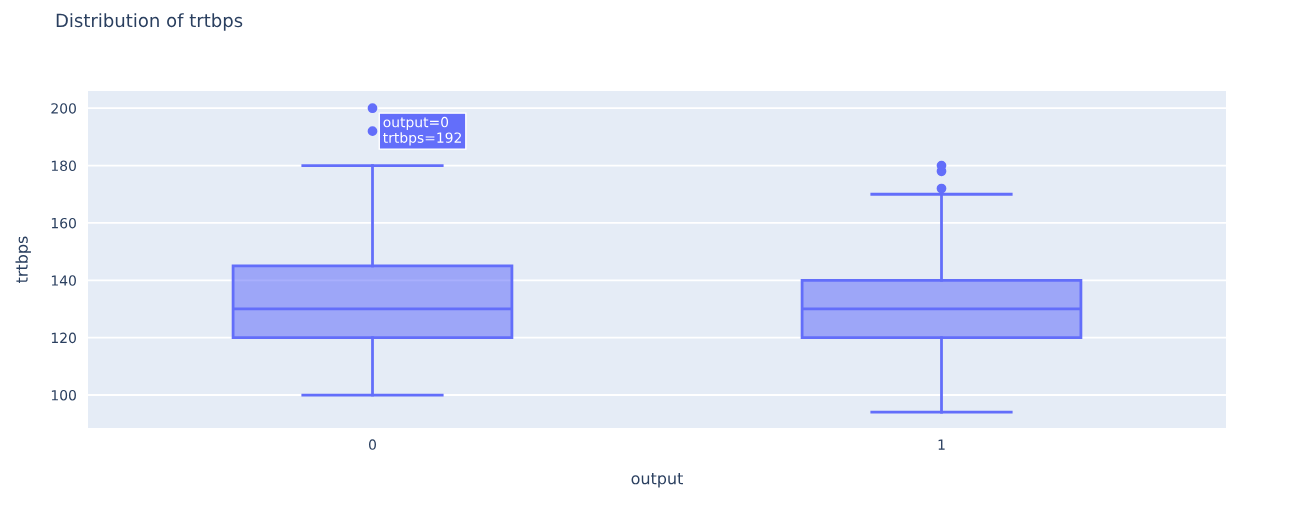 The width and height of the screenshot is (1310, 516). I want to click on chart-title: Distribution of trtbps, so click(149, 22).